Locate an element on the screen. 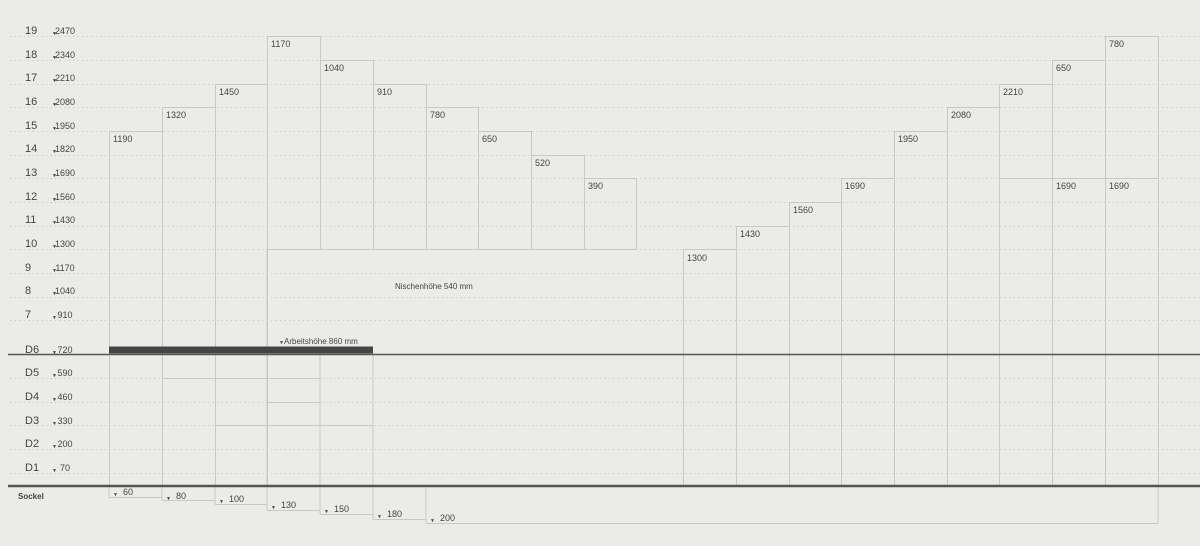 This screenshot has height=546, width=1200. row-level-label: 14 is located at coordinates (31, 149).